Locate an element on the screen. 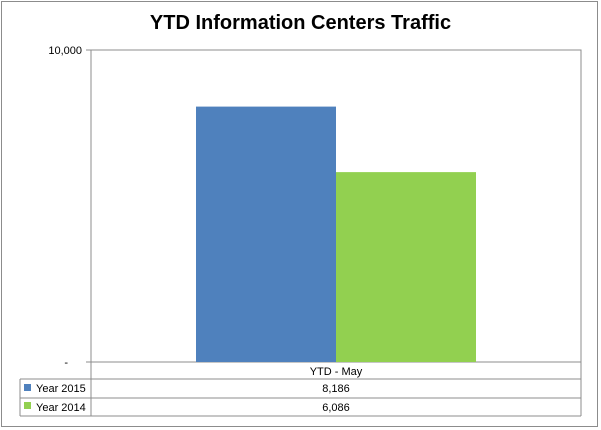 This screenshot has height=430, width=601. data-label-2015: 8,186 is located at coordinates (336, 389).